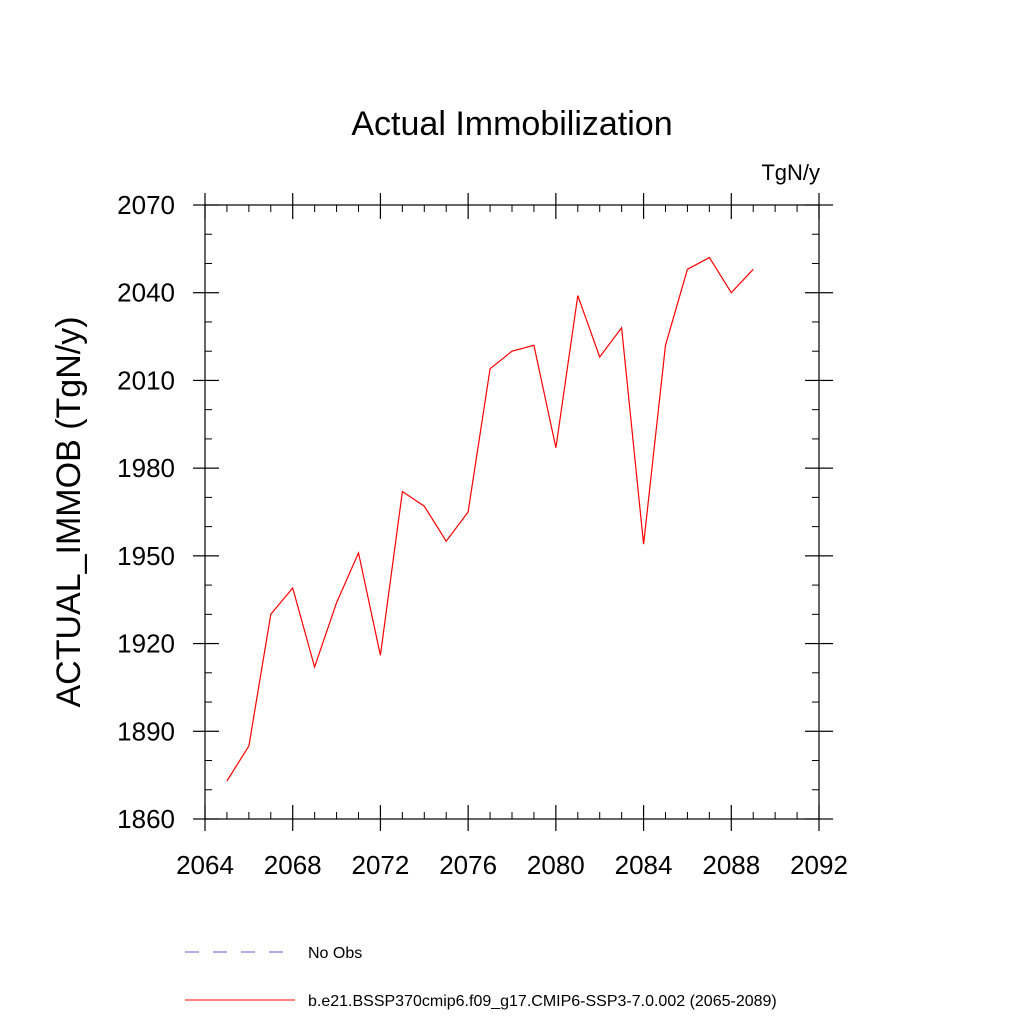 The image size is (1024, 1024). What do you see at coordinates (556, 865) in the screenshot?
I see `x-tick-label: 2080` at bounding box center [556, 865].